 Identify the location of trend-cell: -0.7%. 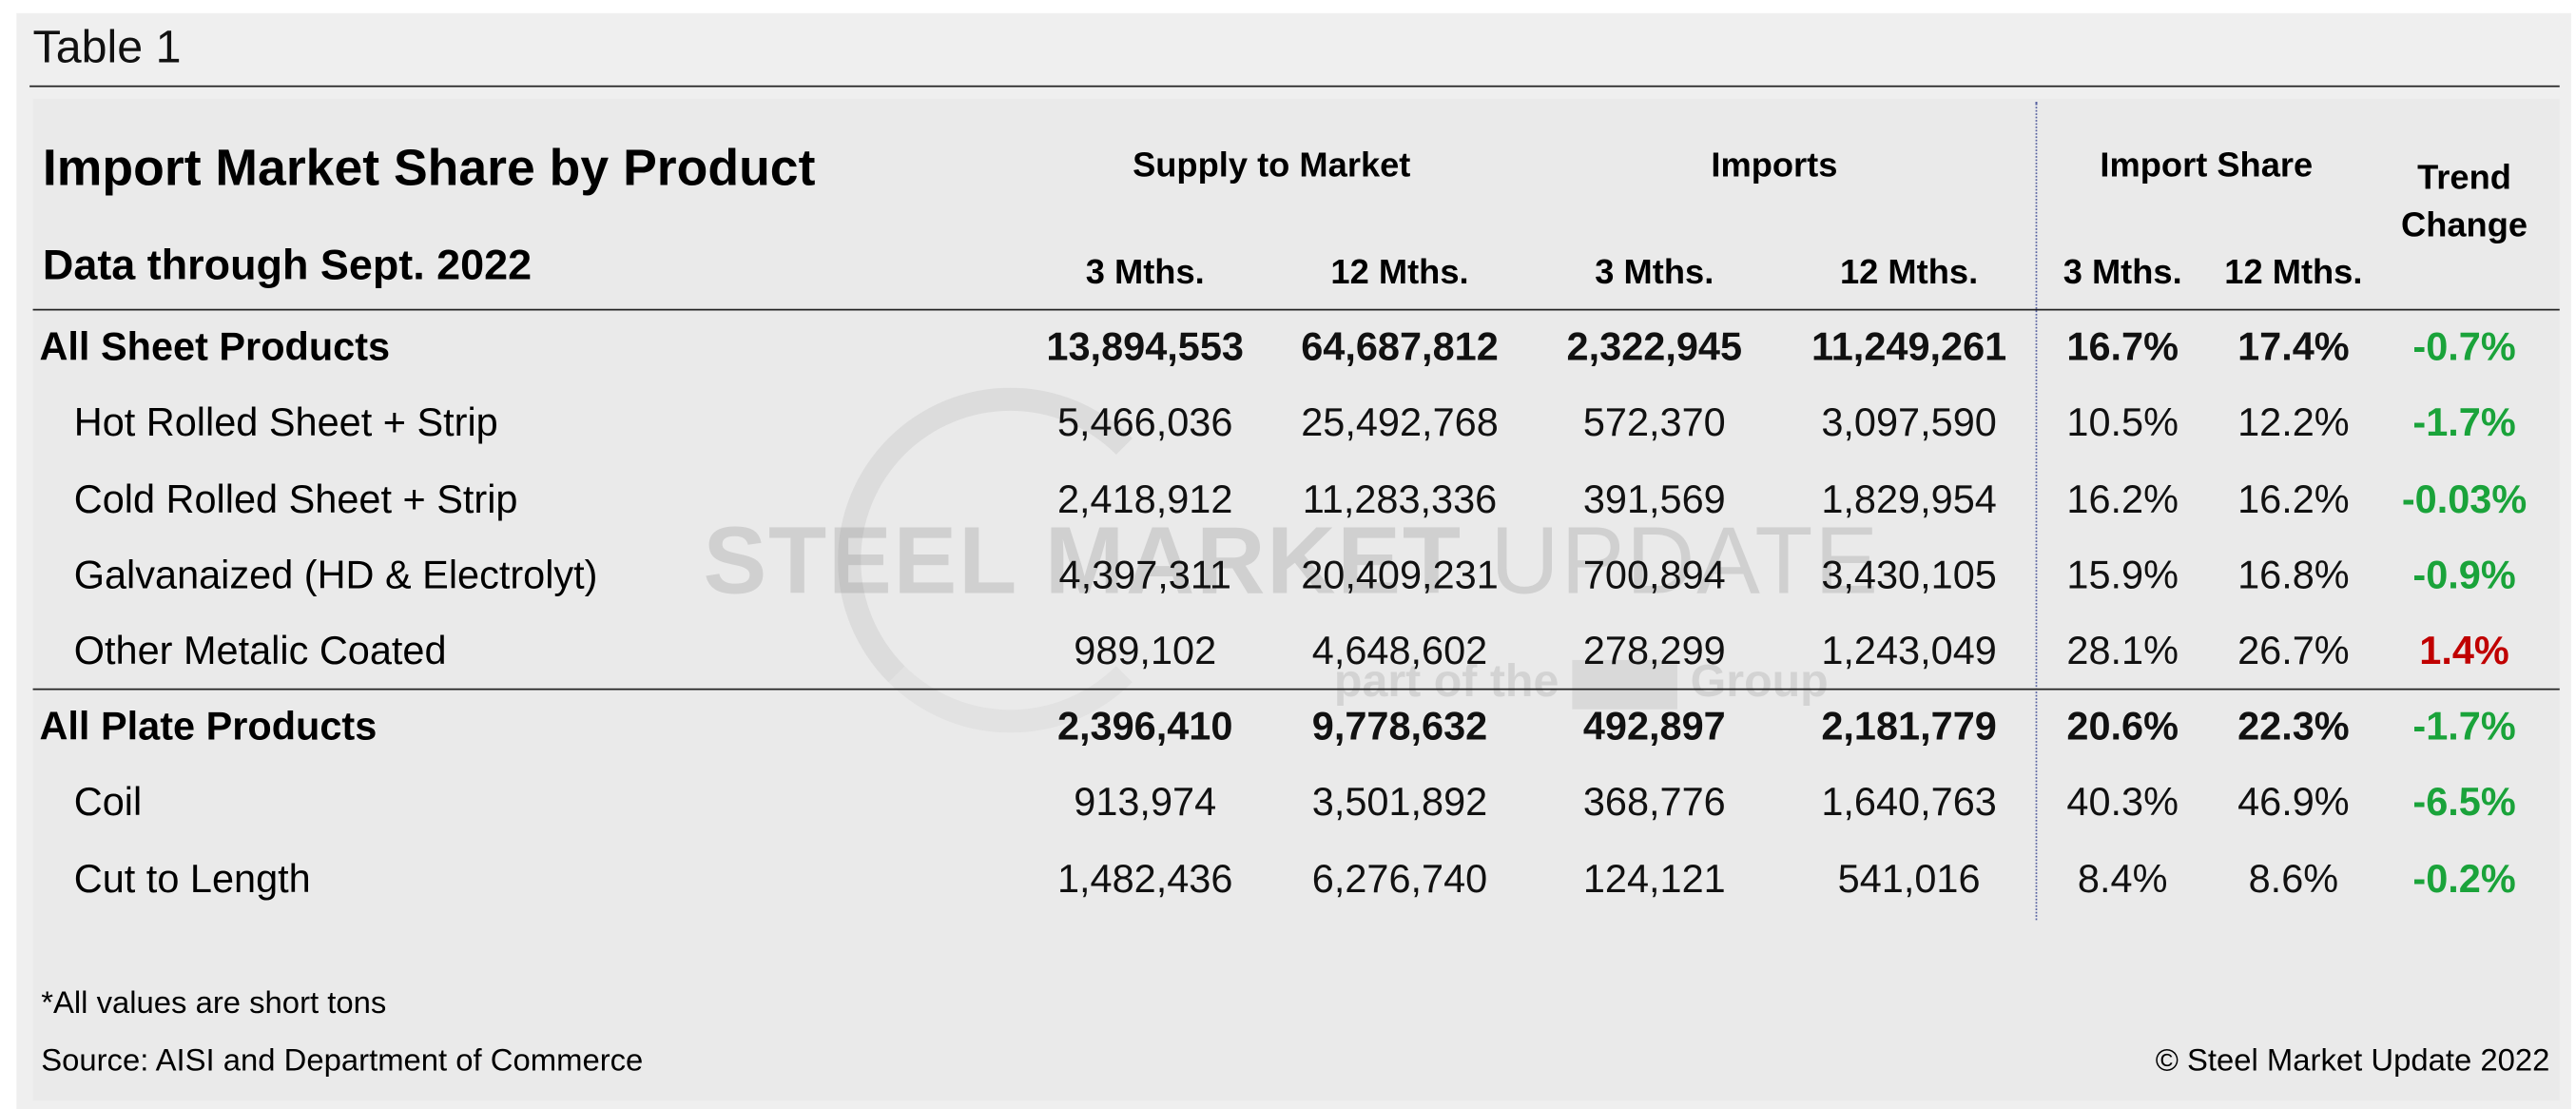
(2464, 347).